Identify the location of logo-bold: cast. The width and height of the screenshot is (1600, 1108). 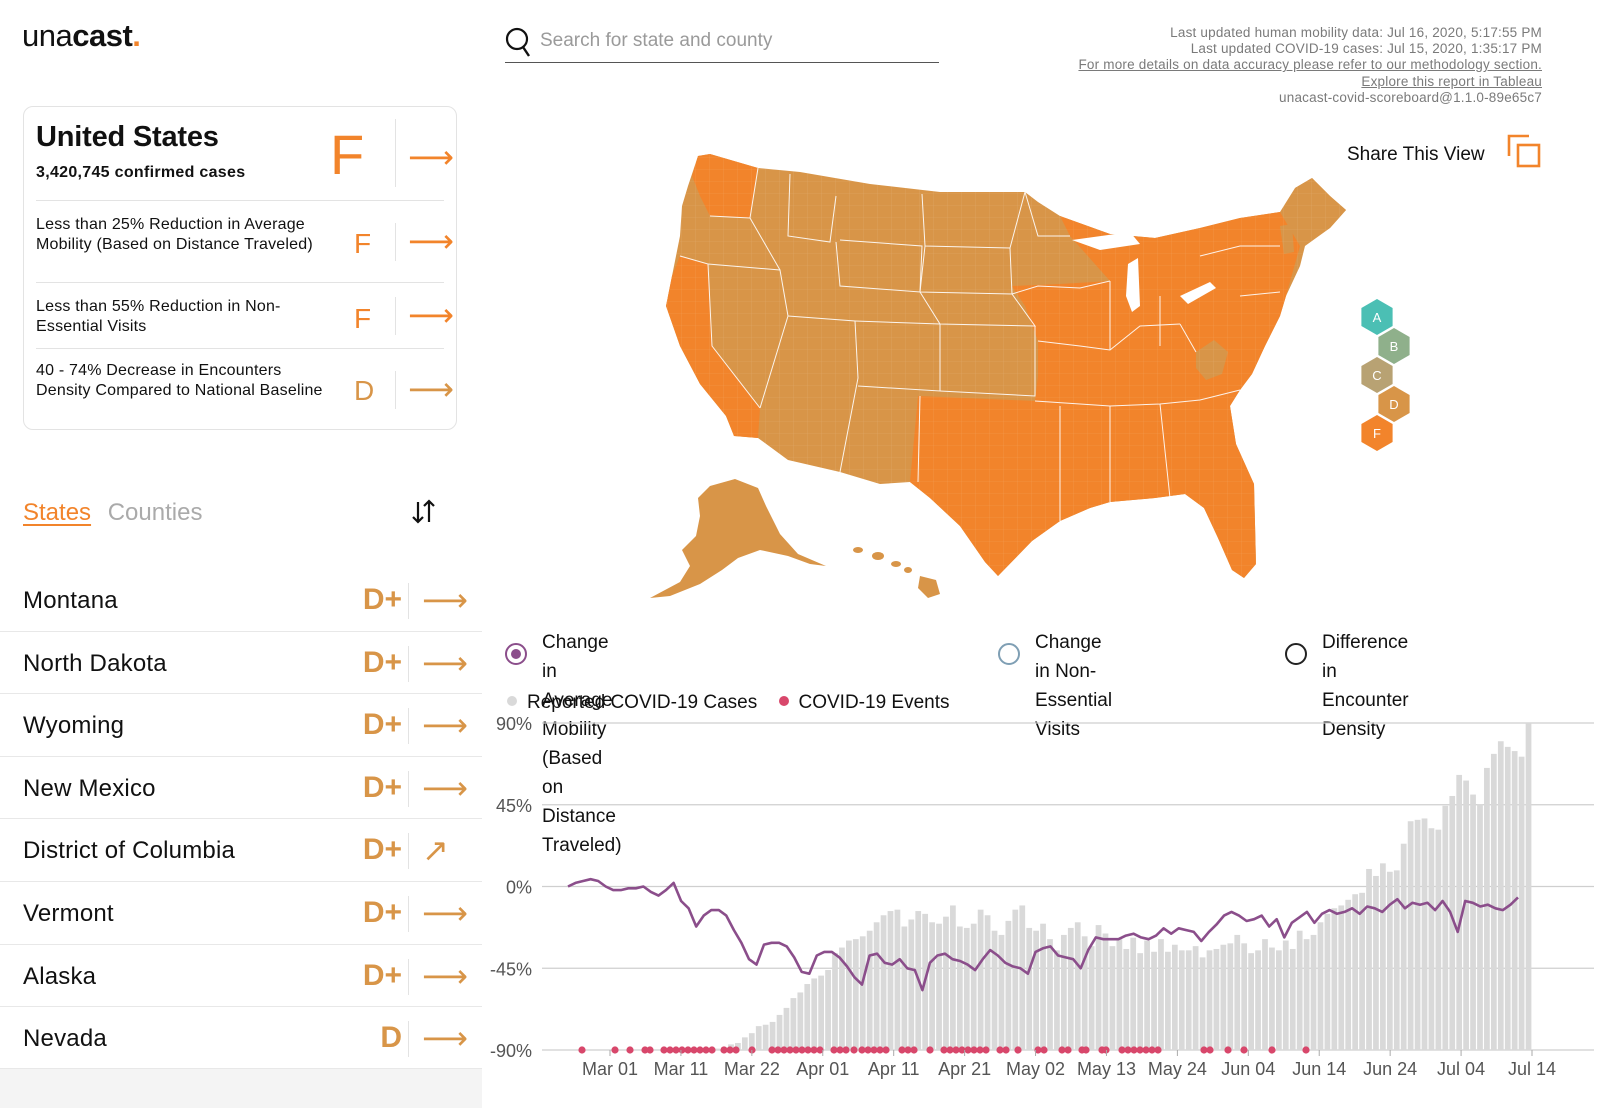
(102, 35).